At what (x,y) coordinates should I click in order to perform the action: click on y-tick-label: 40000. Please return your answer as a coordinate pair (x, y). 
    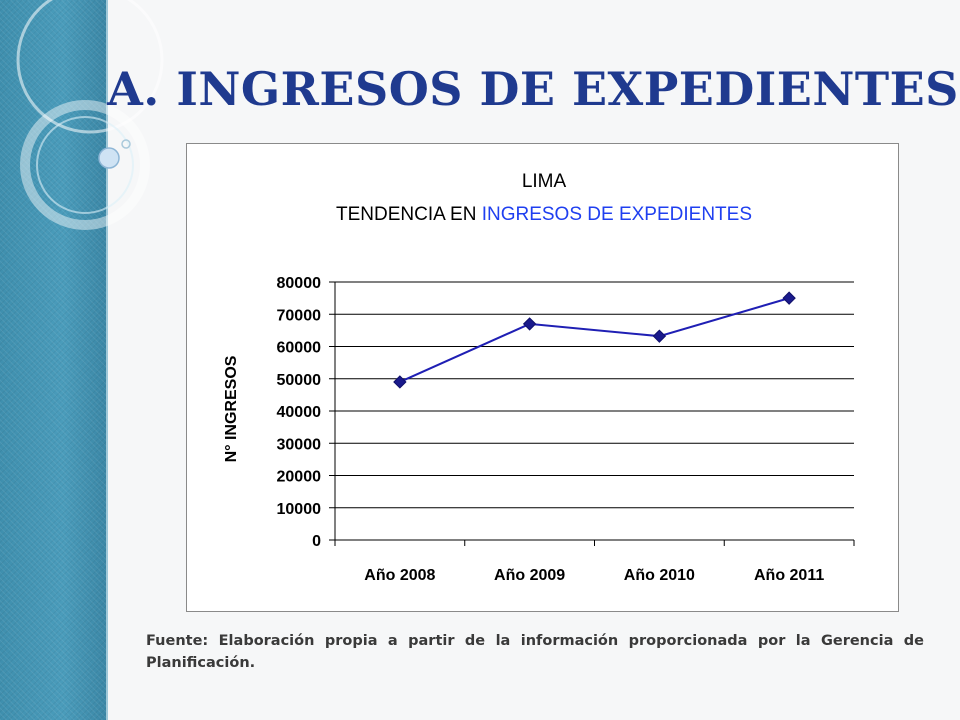
    Looking at the image, I should click on (299, 412).